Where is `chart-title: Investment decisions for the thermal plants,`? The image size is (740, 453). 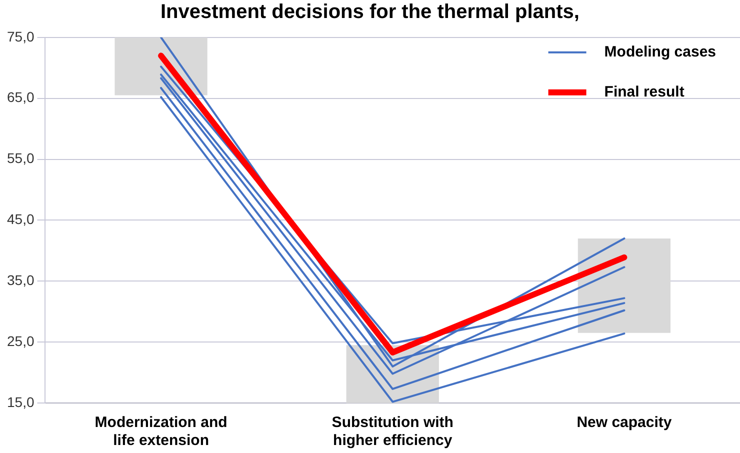
chart-title: Investment decisions for the thermal plants, is located at coordinates (370, 12).